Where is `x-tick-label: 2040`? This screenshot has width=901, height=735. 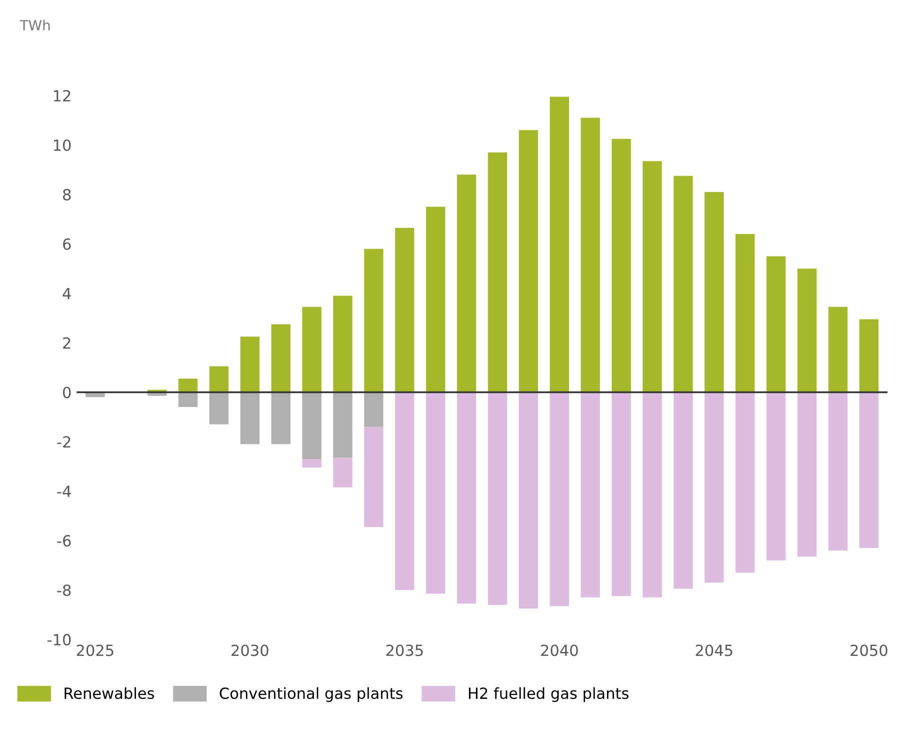 x-tick-label: 2040 is located at coordinates (559, 650).